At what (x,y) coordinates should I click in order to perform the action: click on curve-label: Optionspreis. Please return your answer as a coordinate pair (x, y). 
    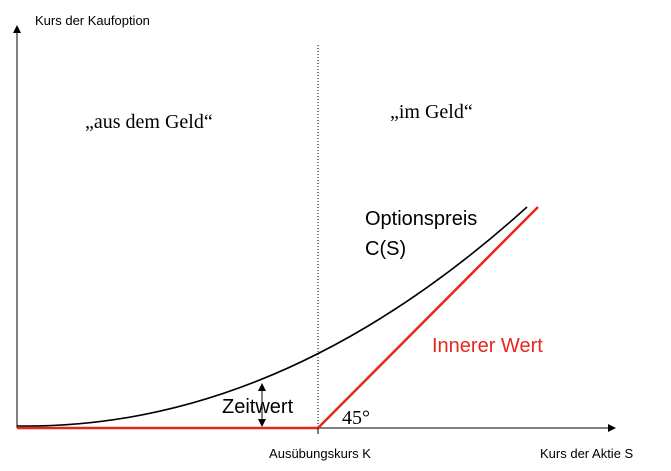
    Looking at the image, I should click on (421, 219).